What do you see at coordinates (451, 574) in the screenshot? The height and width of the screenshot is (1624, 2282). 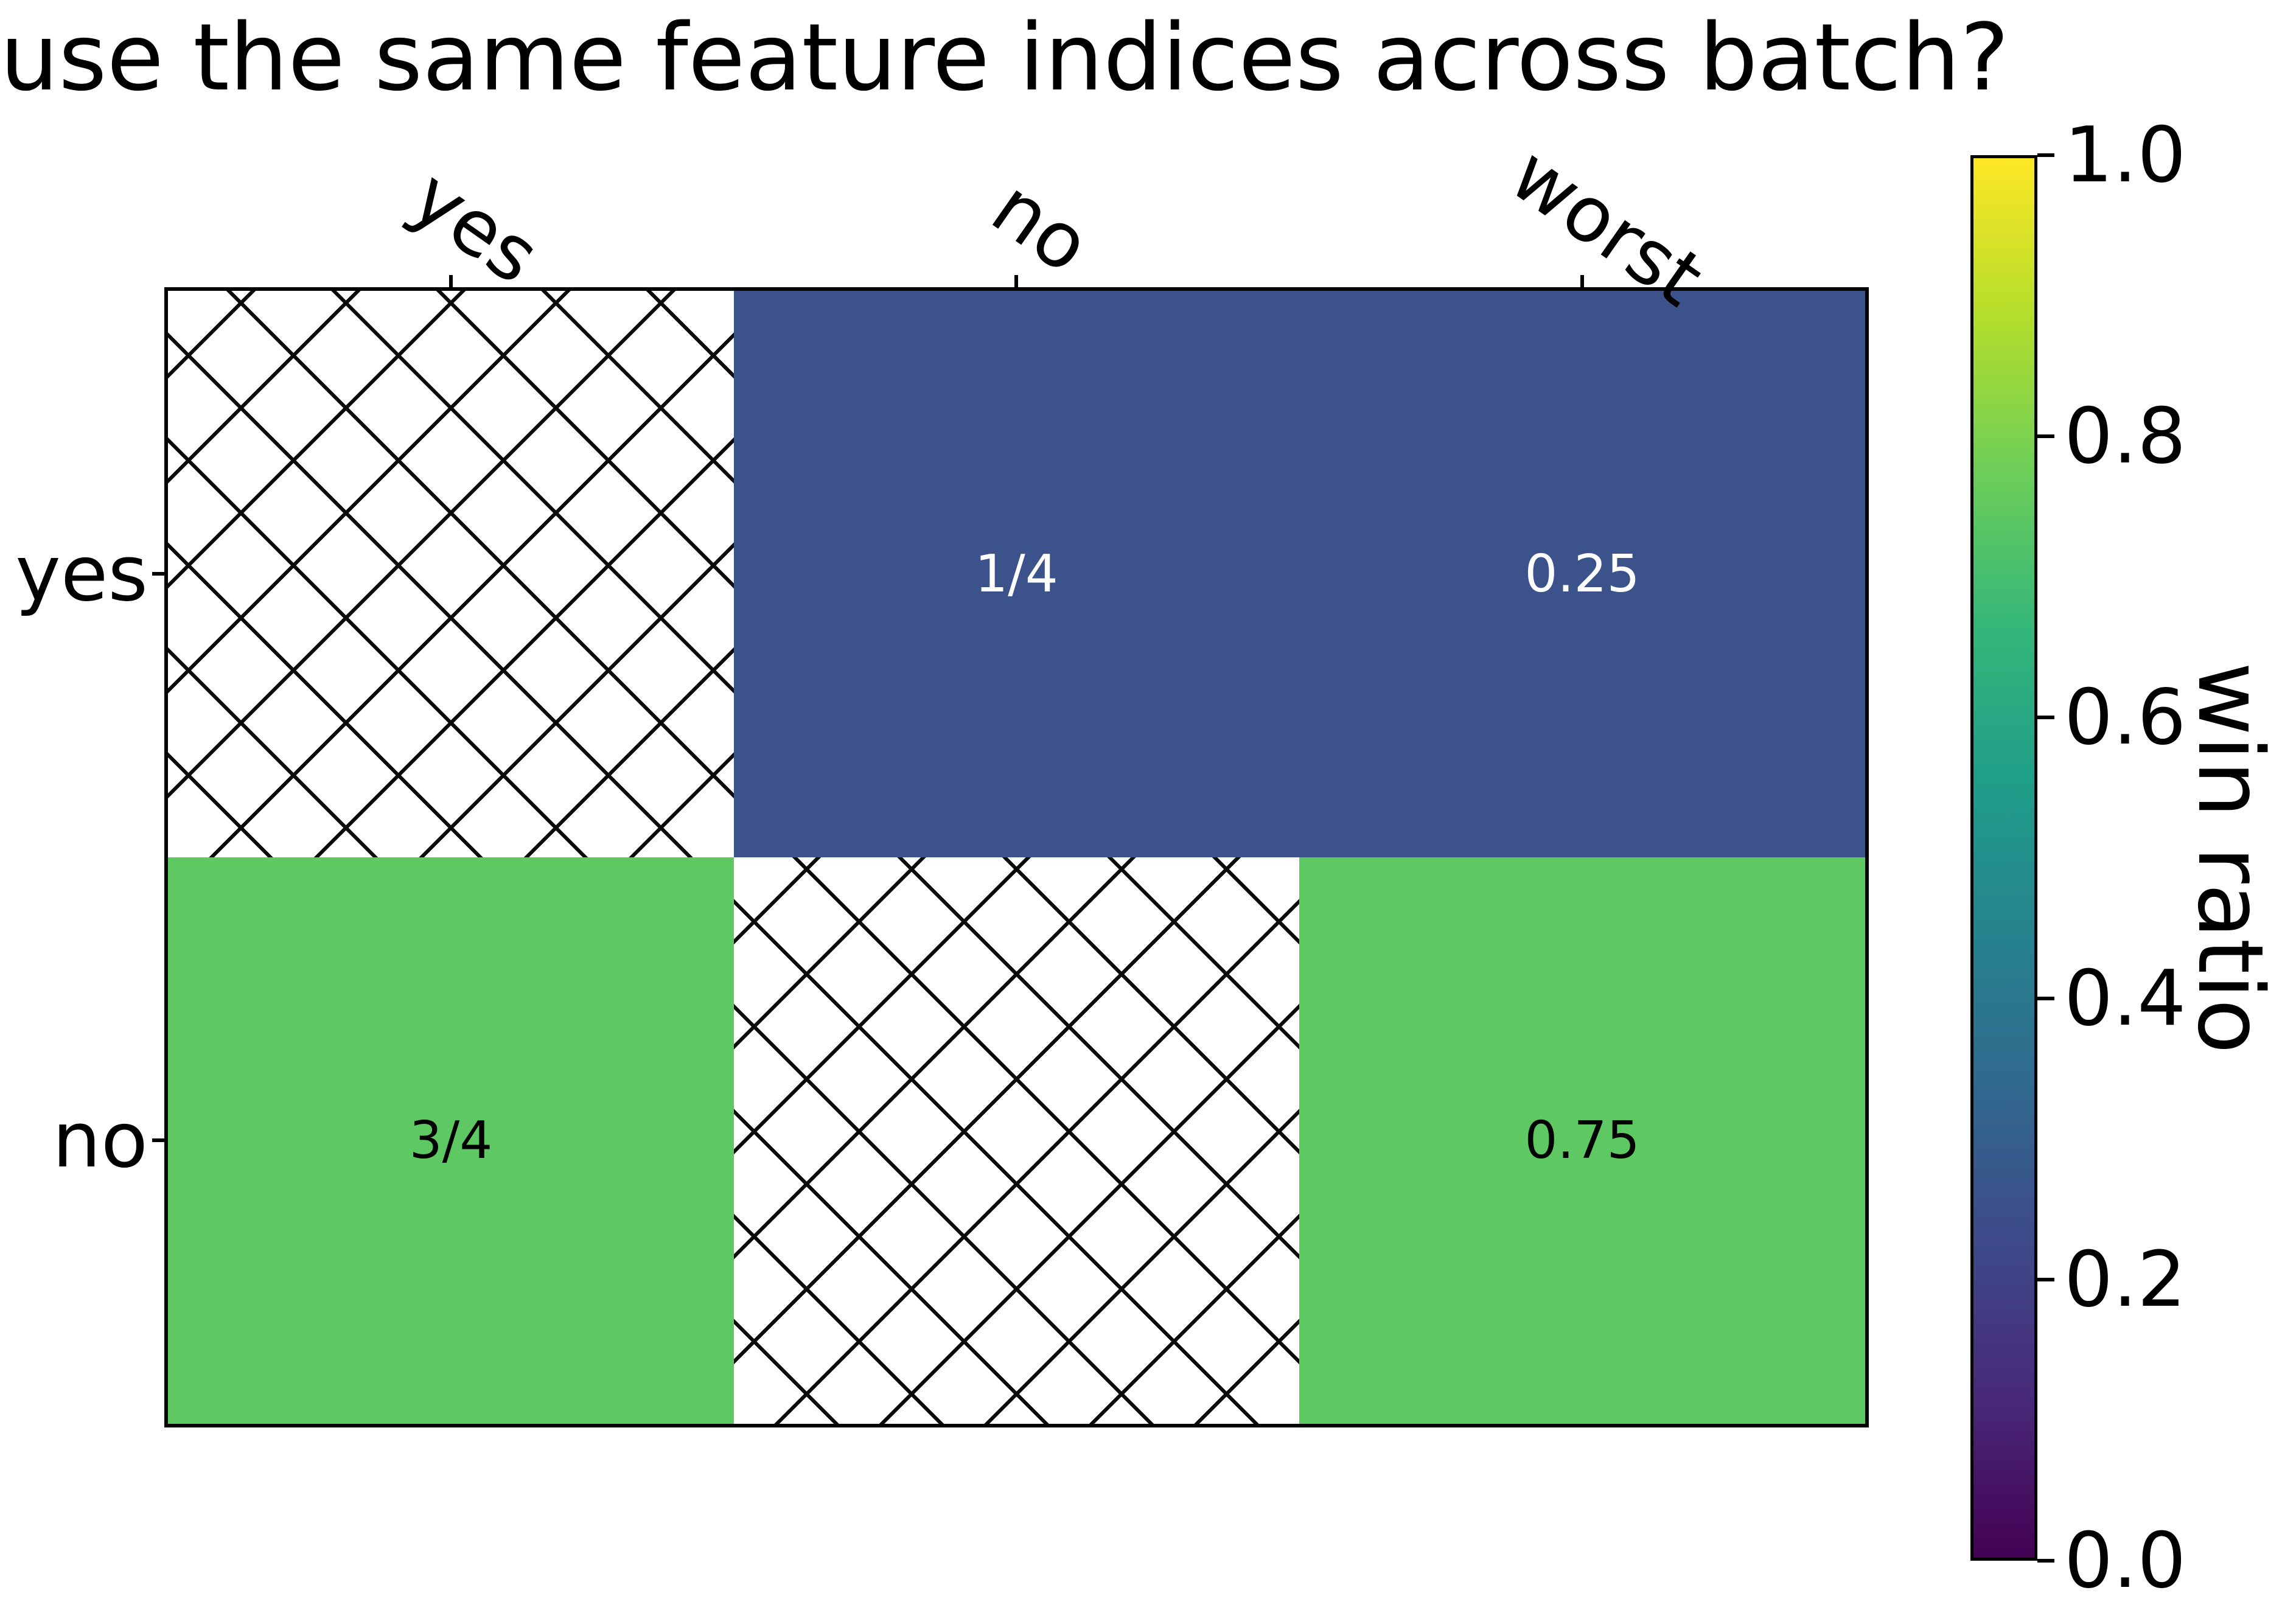 I see `cell-yes-yes-hatched` at bounding box center [451, 574].